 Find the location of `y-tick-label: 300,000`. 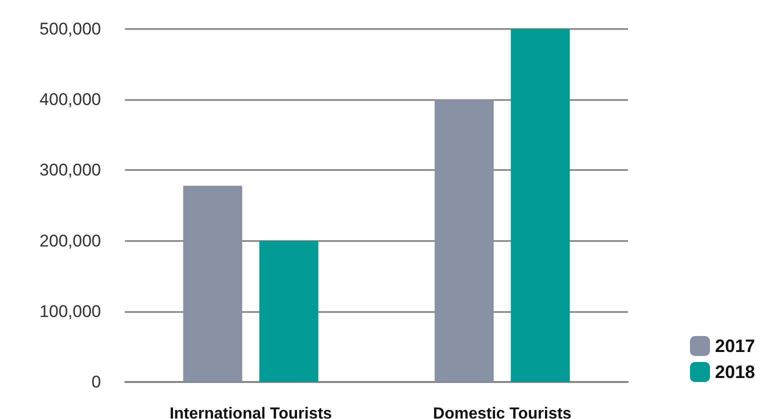

y-tick-label: 300,000 is located at coordinates (70, 170).